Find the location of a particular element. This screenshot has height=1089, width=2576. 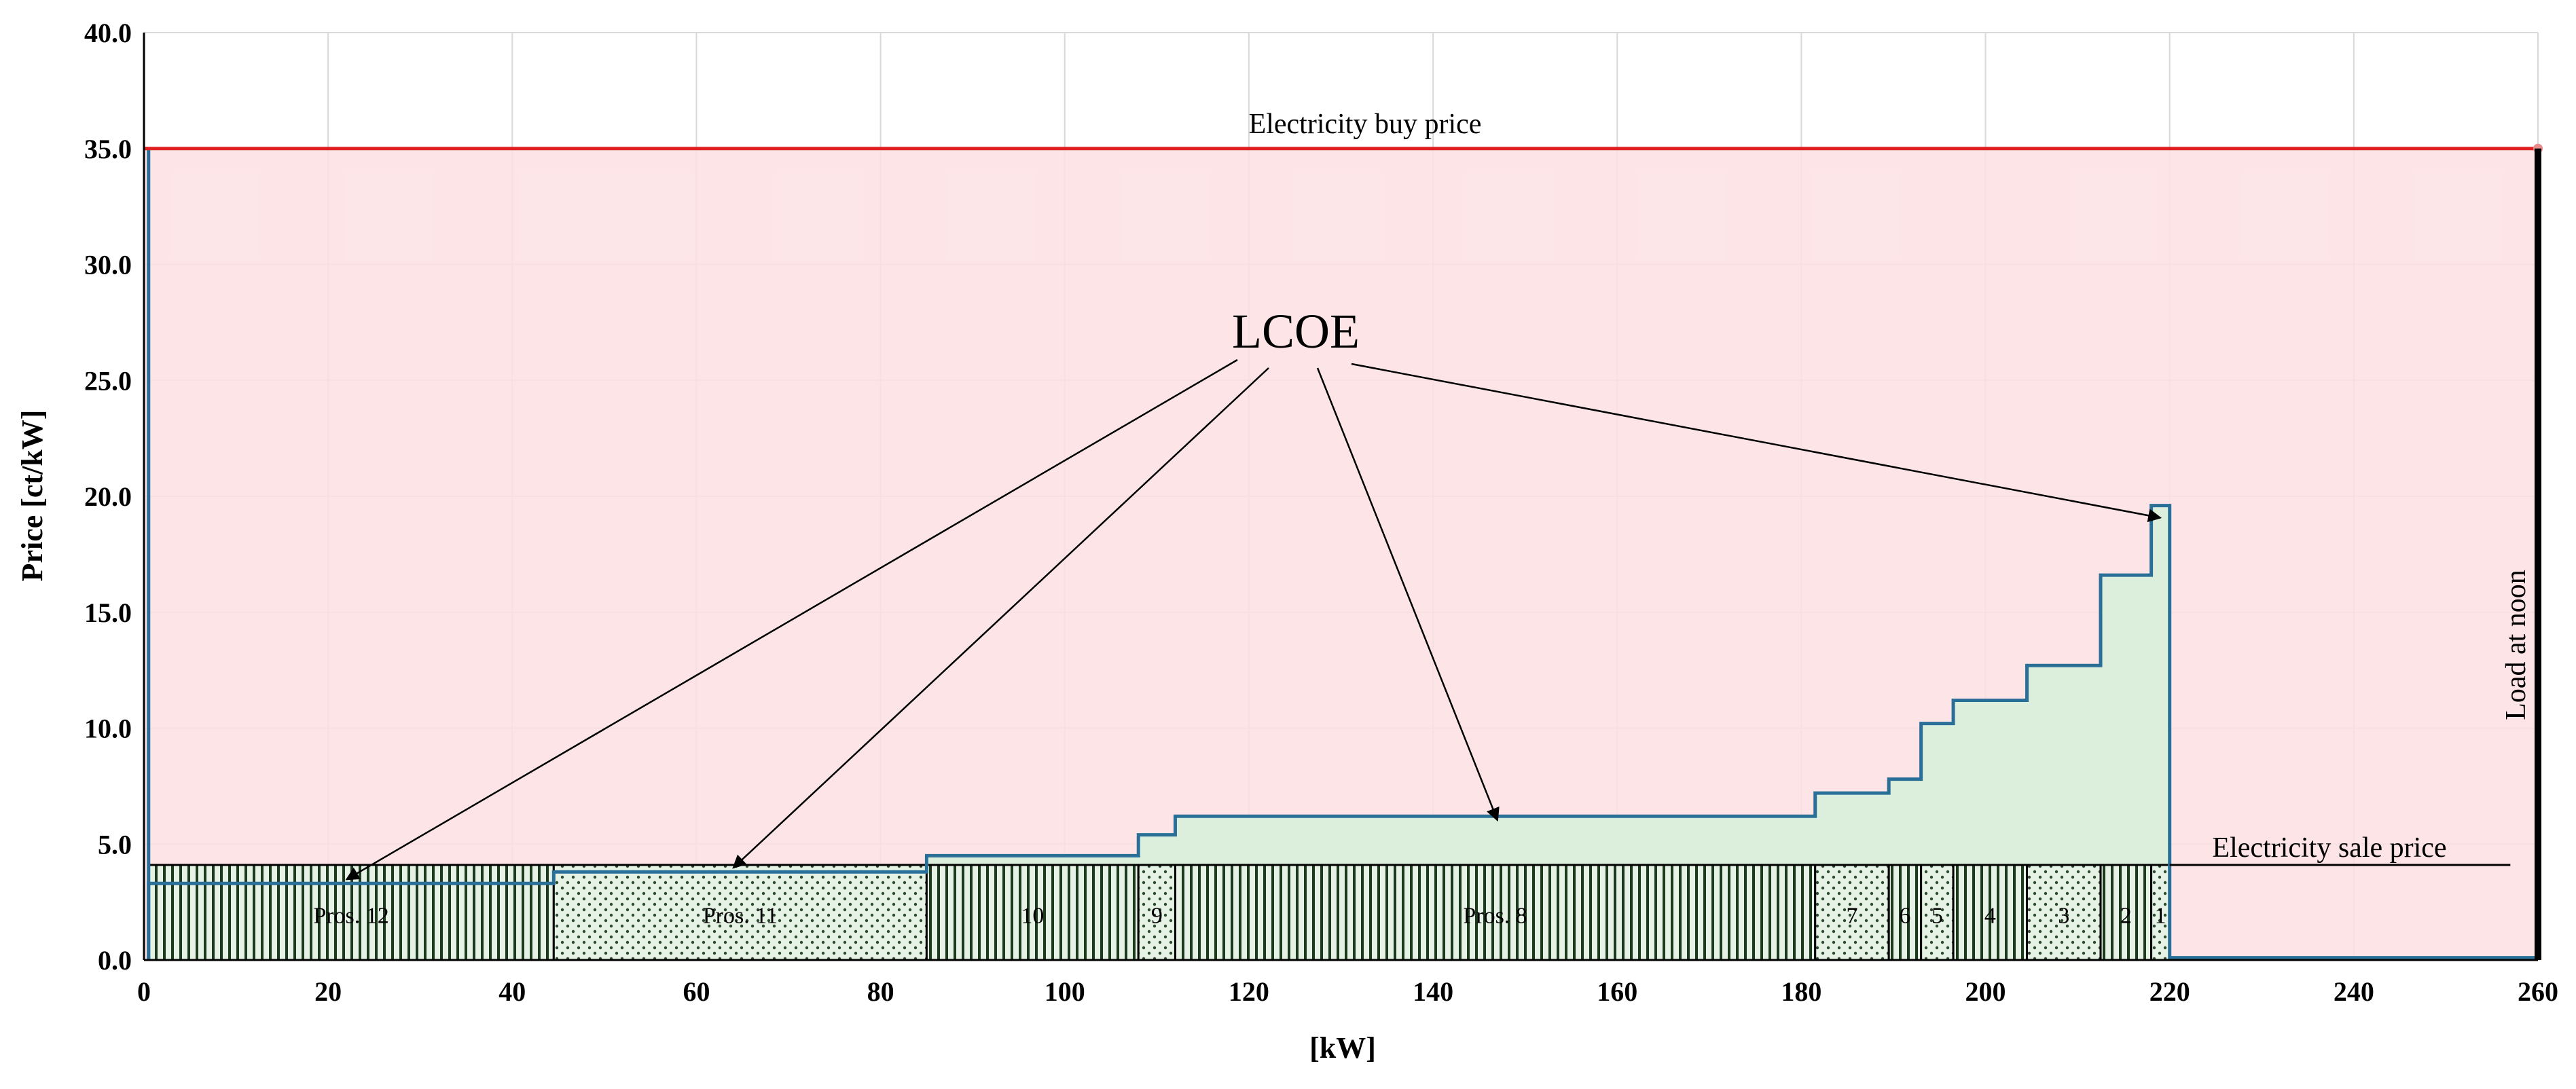

y-tick-label: 30.0 is located at coordinates (108, 265).